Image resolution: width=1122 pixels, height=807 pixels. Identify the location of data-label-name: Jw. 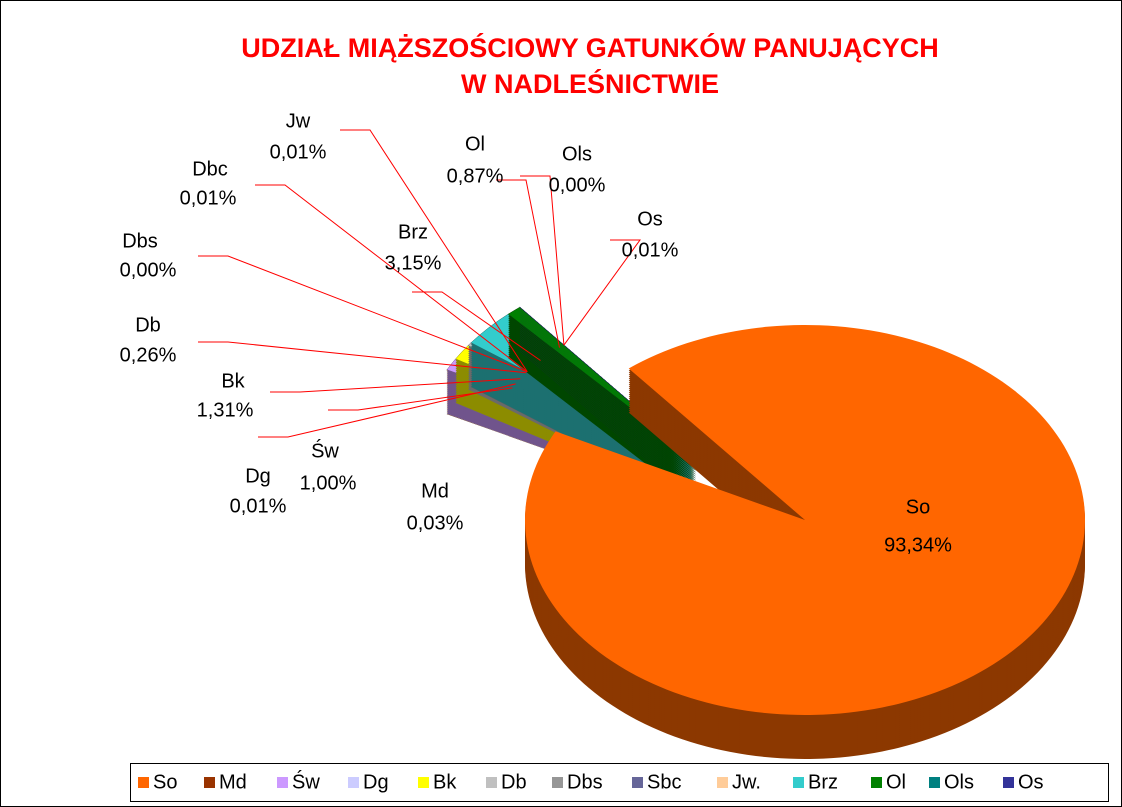
(298, 121).